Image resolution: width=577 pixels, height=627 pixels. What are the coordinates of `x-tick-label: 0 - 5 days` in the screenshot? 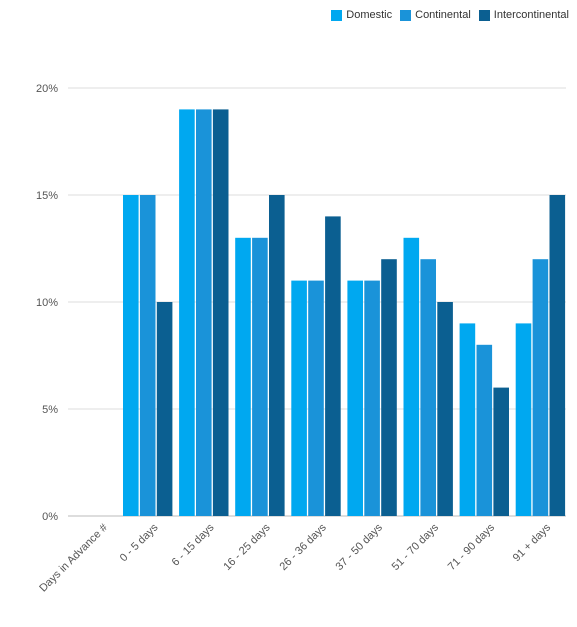 It's located at (139, 542).